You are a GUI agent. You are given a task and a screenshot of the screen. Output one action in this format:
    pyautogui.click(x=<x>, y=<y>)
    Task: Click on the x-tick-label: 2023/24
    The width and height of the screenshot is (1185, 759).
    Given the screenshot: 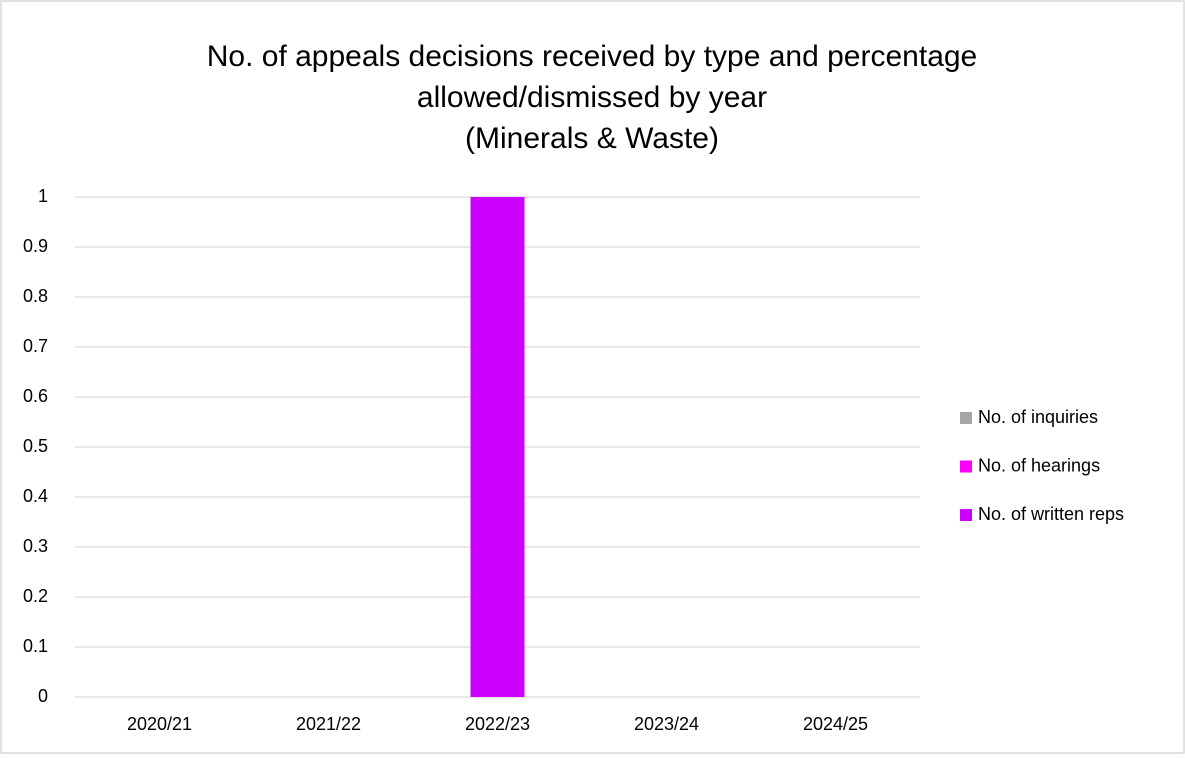 What is the action you would take?
    pyautogui.click(x=666, y=724)
    